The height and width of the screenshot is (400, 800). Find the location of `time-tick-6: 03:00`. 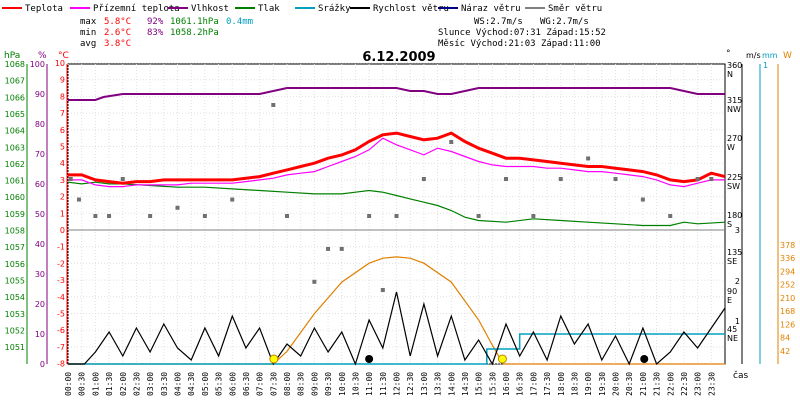

time-tick-6: 03:00 is located at coordinates (150, 384).